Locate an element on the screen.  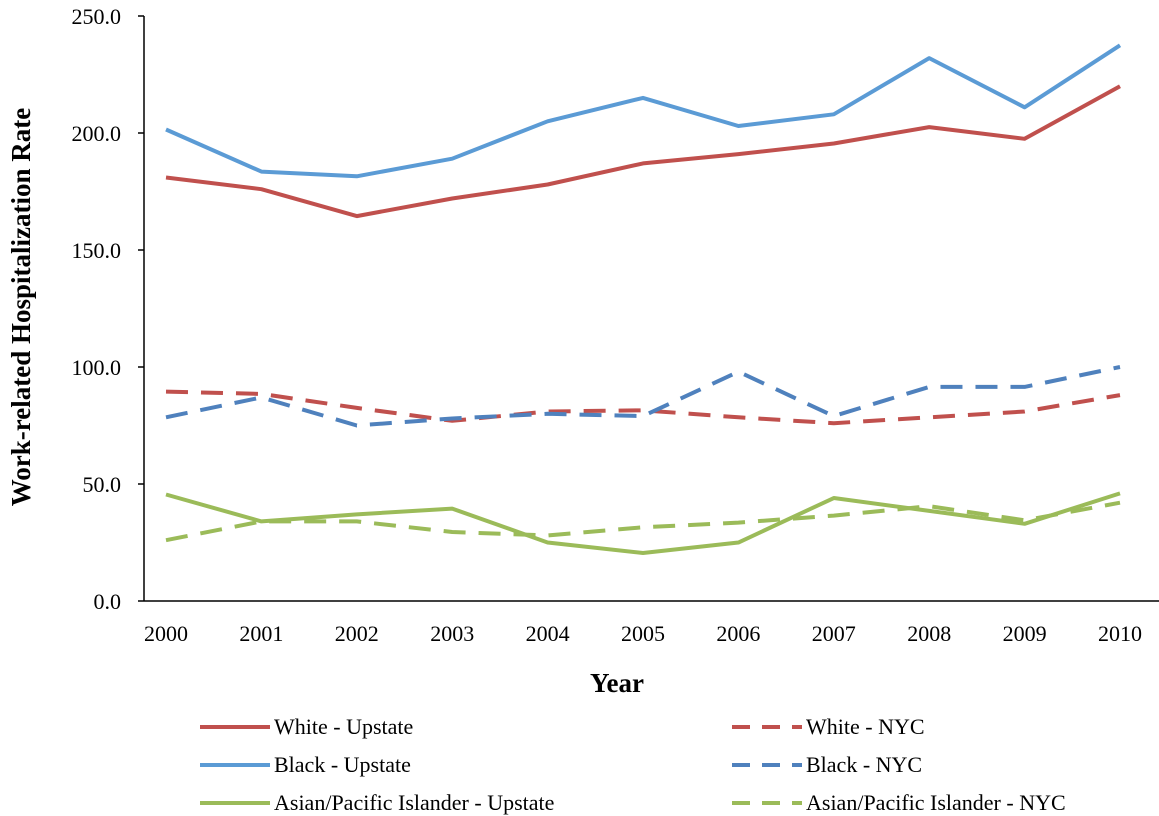
x-tick-label: 2003 is located at coordinates (452, 633).